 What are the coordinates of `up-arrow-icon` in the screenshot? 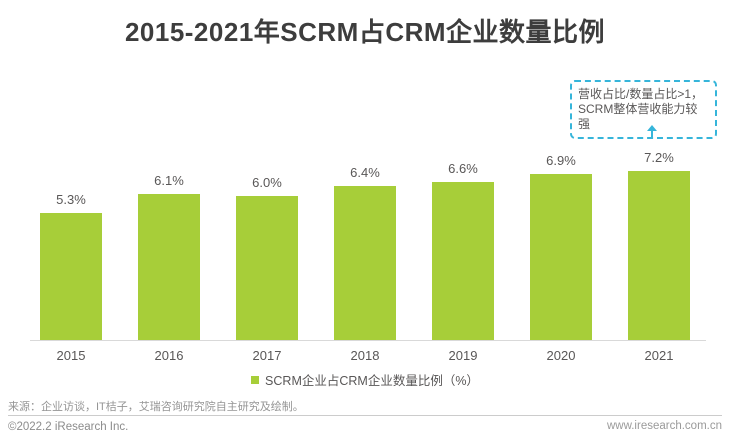 It's located at (652, 132).